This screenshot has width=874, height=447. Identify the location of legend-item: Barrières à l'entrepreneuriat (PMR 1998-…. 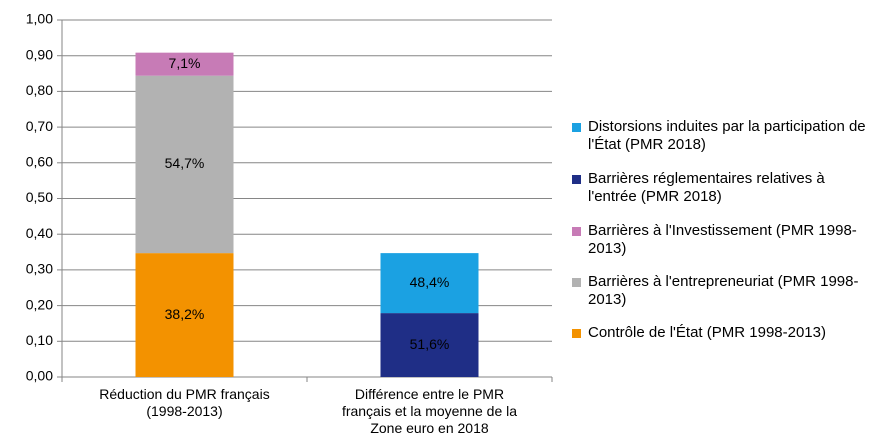
(722, 291).